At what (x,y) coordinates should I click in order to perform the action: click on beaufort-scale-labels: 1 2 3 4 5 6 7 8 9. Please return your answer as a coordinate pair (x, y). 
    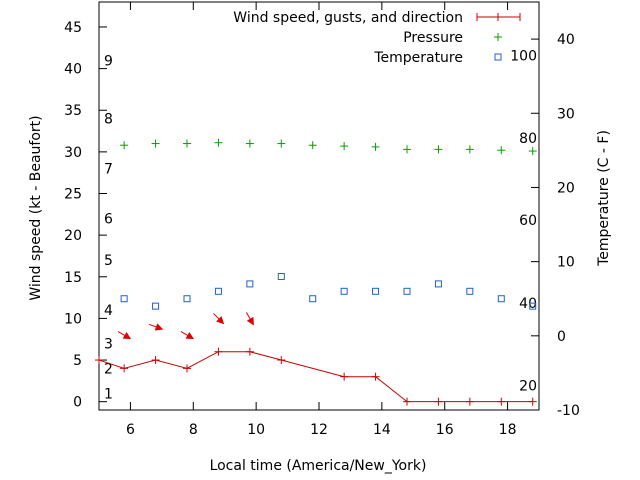
    Looking at the image, I should click on (108, 227).